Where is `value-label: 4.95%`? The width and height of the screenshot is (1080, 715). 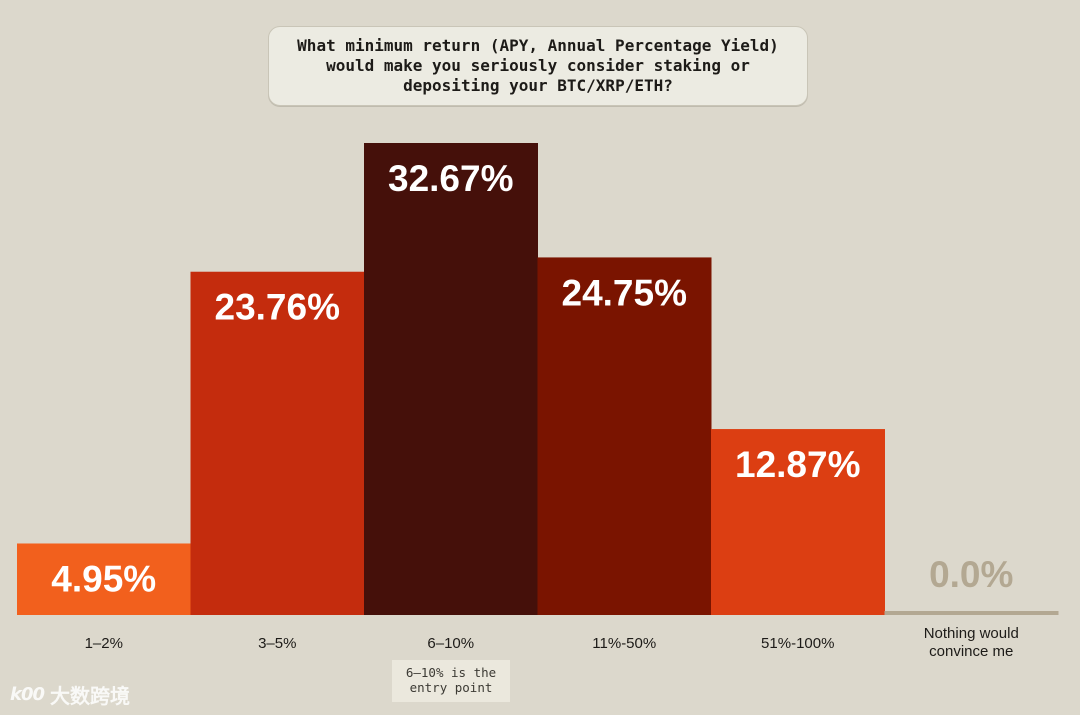
value-label: 4.95% is located at coordinates (103, 578).